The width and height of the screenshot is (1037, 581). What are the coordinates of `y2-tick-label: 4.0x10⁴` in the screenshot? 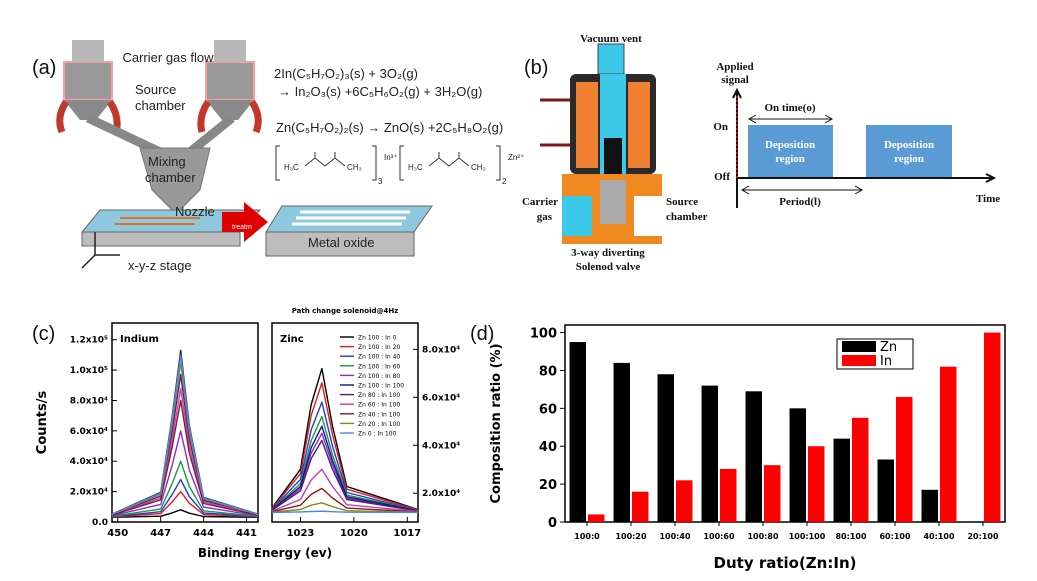 It's located at (441, 446).